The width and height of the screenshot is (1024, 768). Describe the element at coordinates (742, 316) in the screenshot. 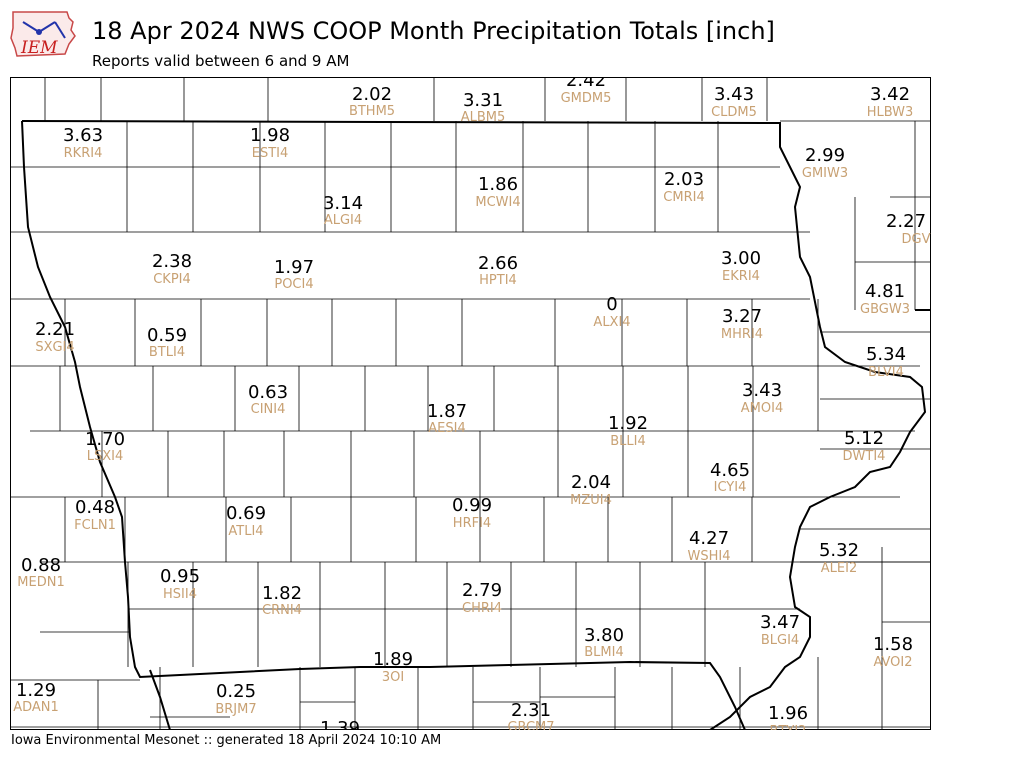

I see `svg-text: 3.27` at that location.